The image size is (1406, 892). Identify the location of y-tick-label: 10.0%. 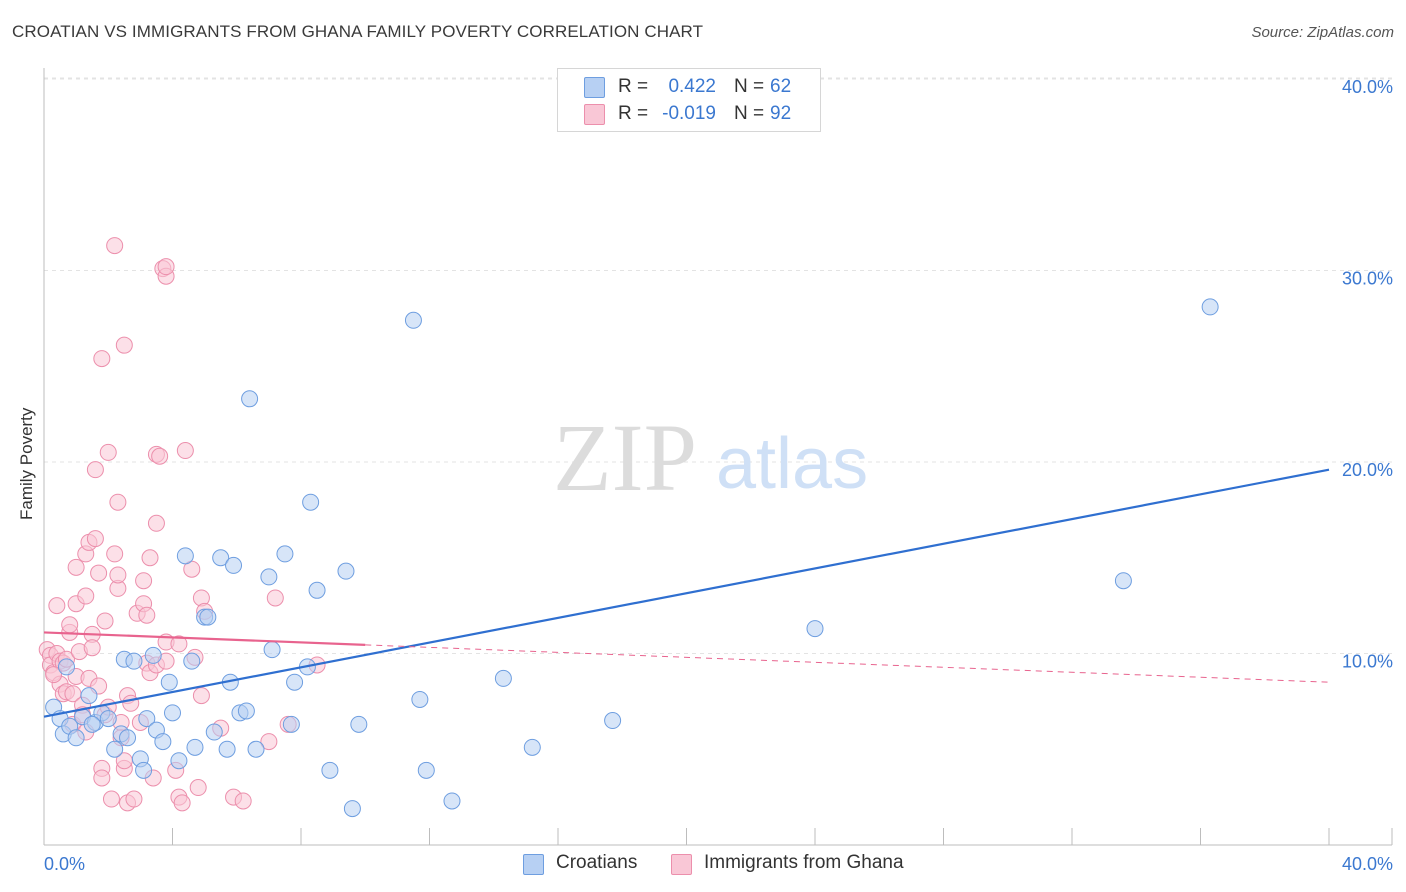
(1367, 662).